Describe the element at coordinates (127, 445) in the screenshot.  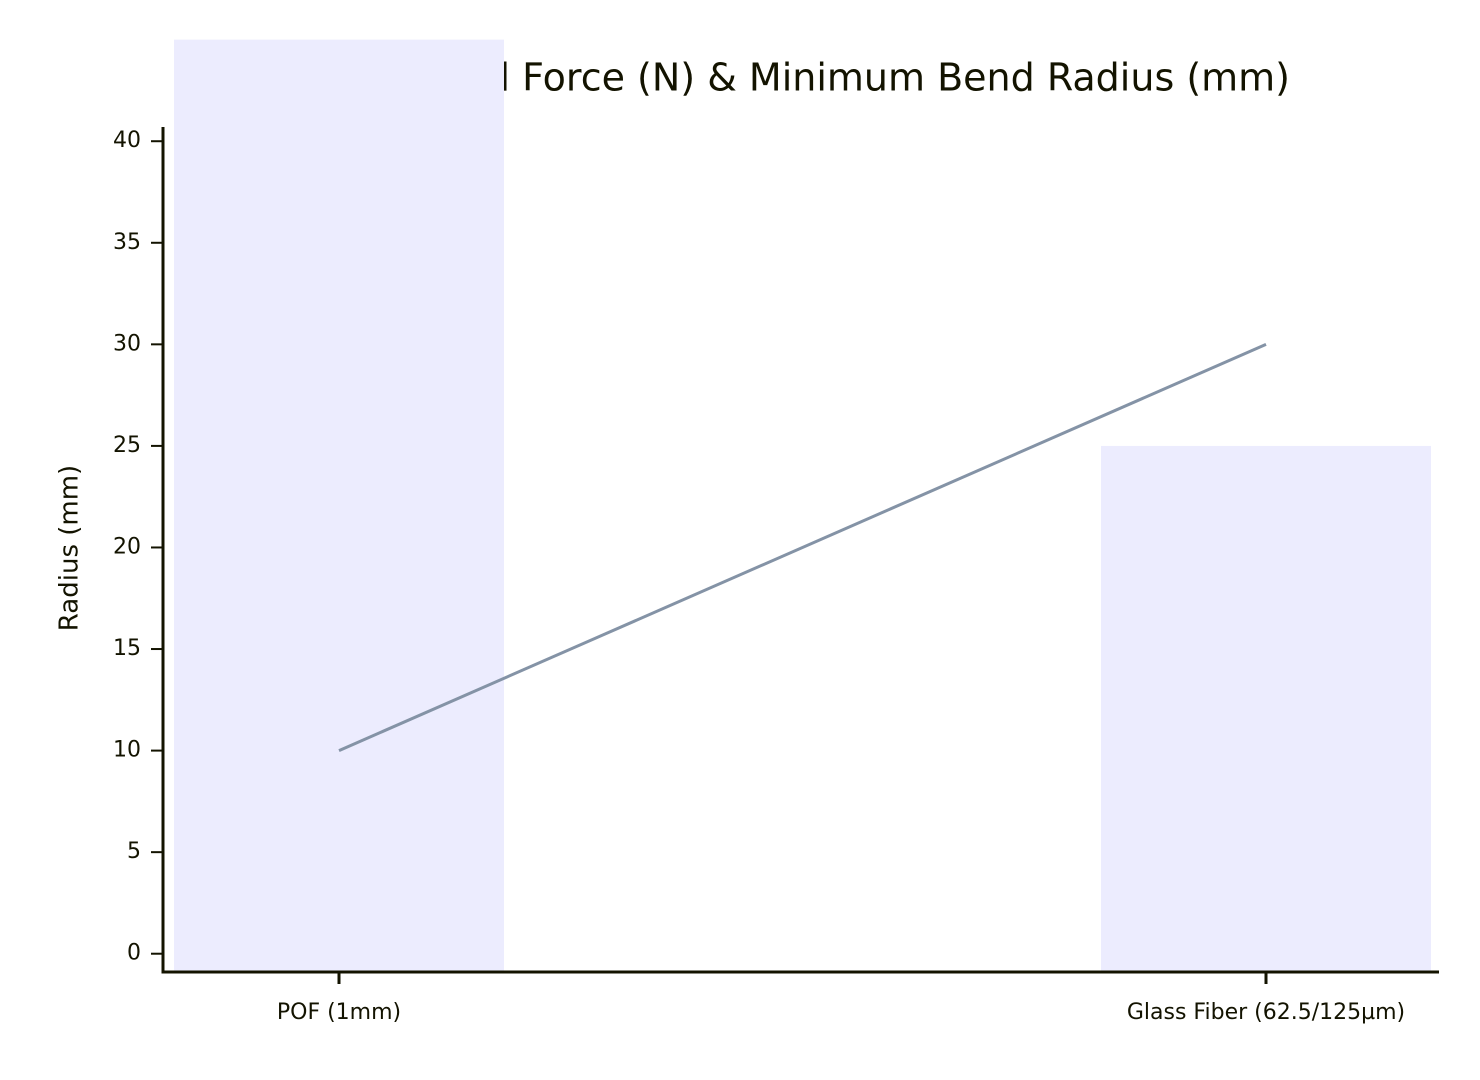
I see `y-tick-label: 25` at that location.